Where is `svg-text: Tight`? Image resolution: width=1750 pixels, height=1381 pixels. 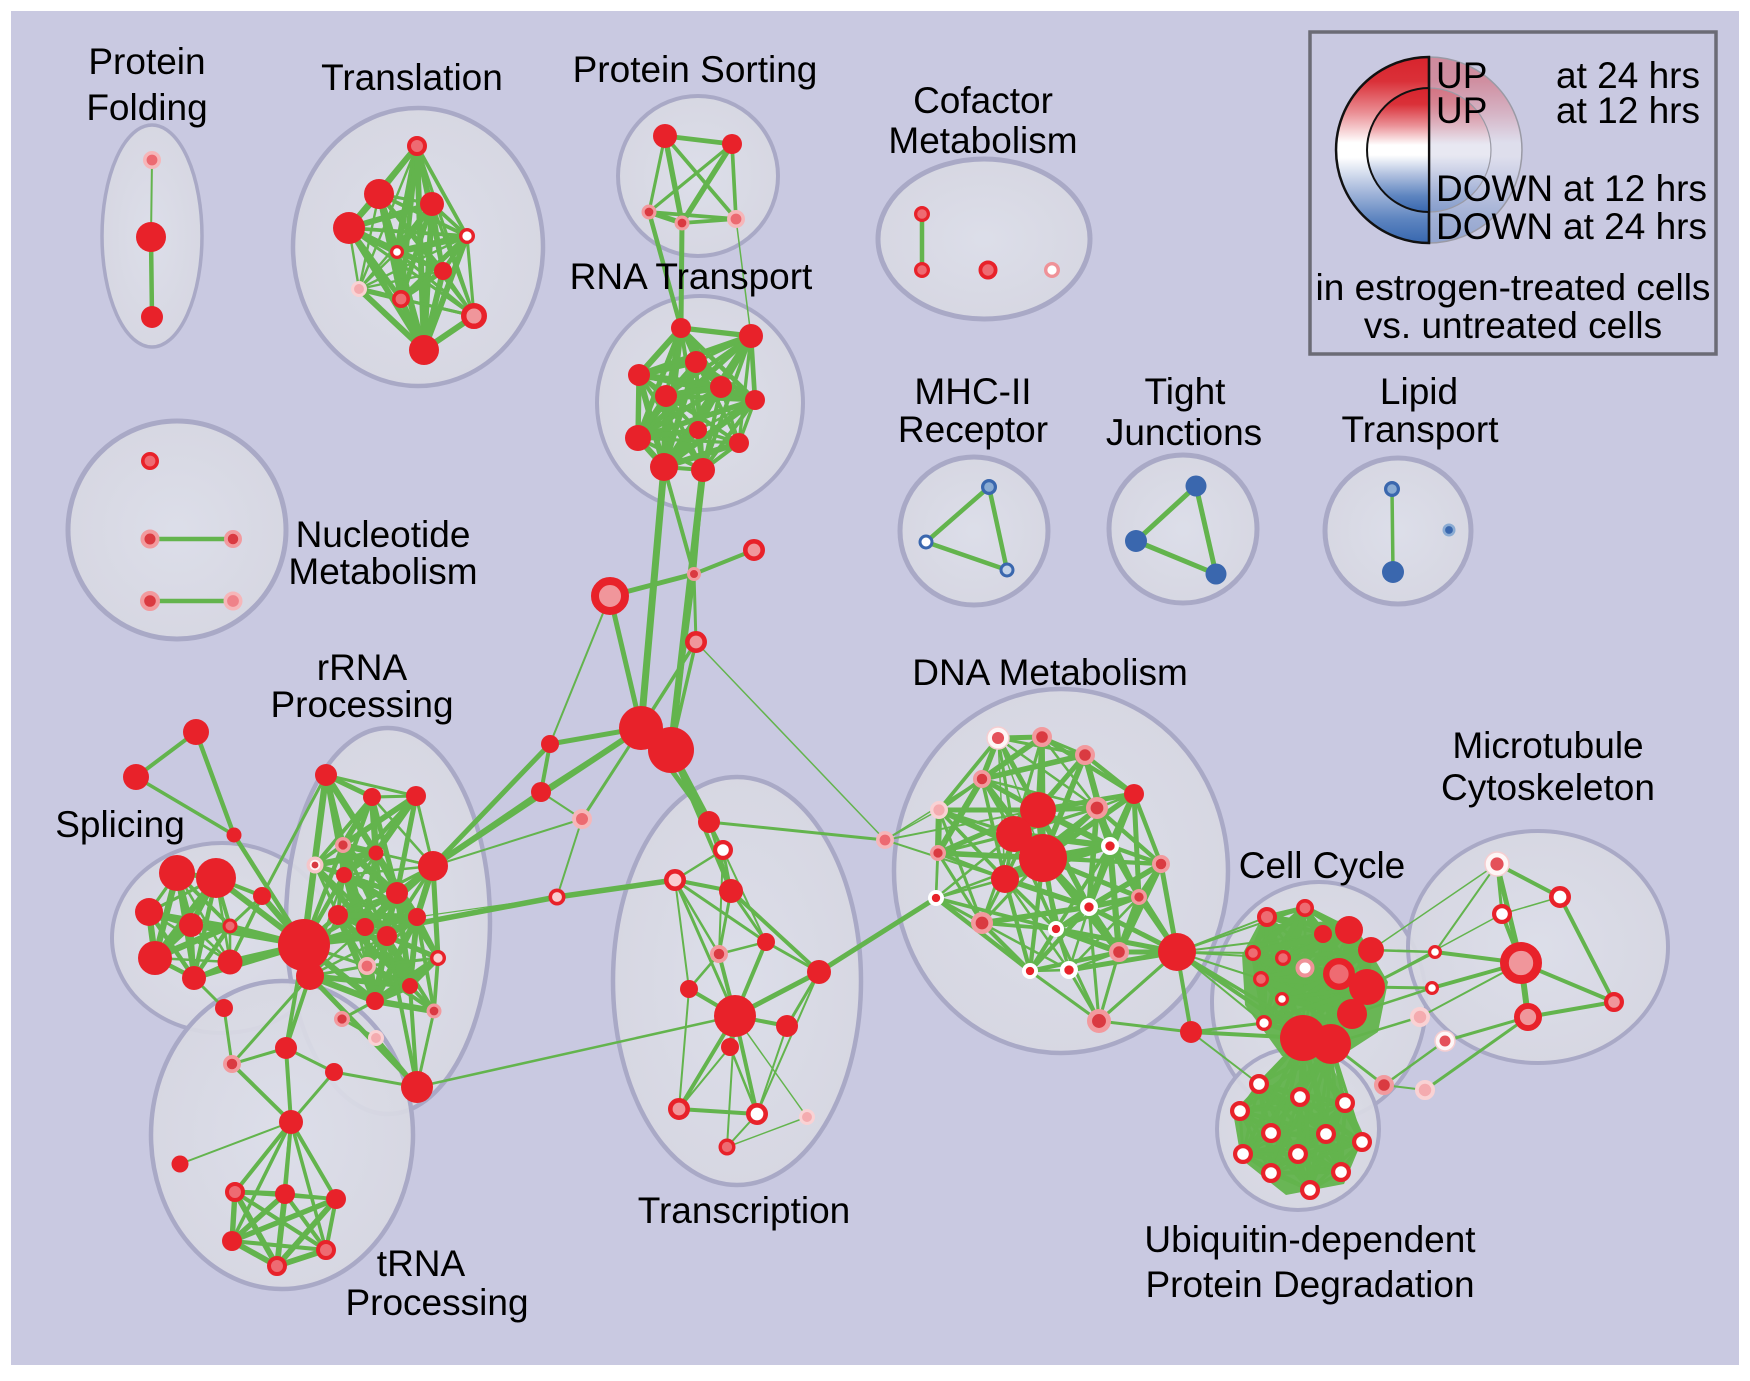
svg-text: Tight is located at coordinates (1186, 391).